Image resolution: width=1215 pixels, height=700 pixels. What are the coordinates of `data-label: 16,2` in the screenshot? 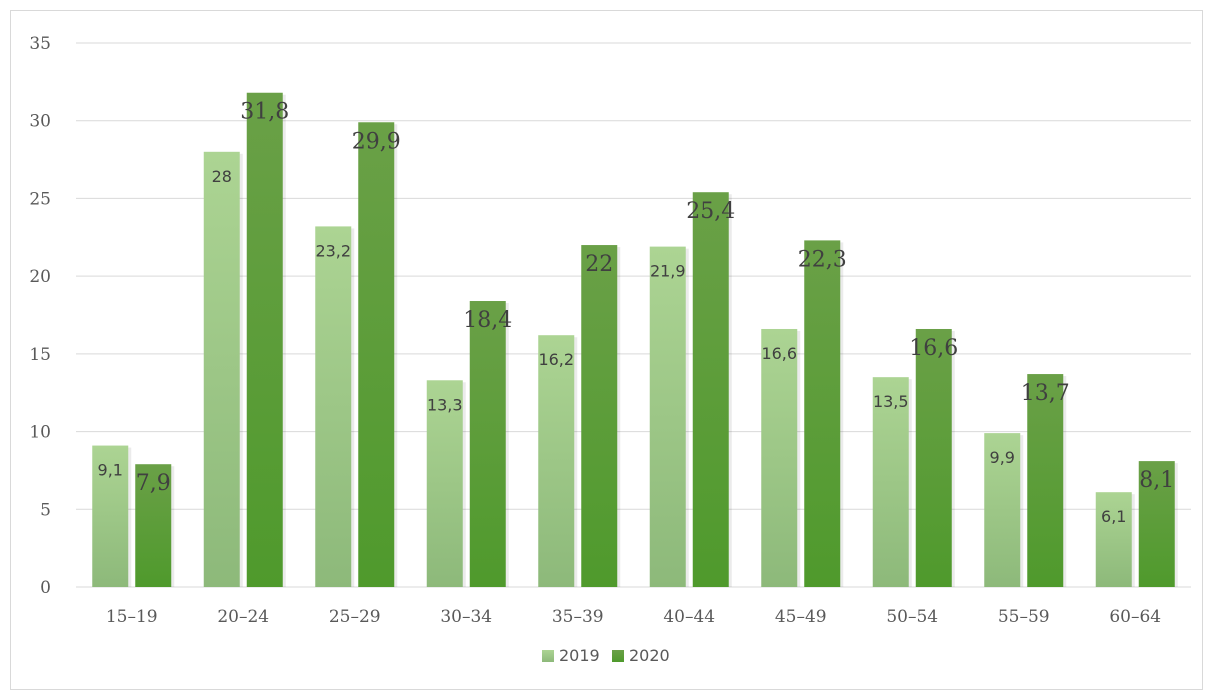 It's located at (556, 359).